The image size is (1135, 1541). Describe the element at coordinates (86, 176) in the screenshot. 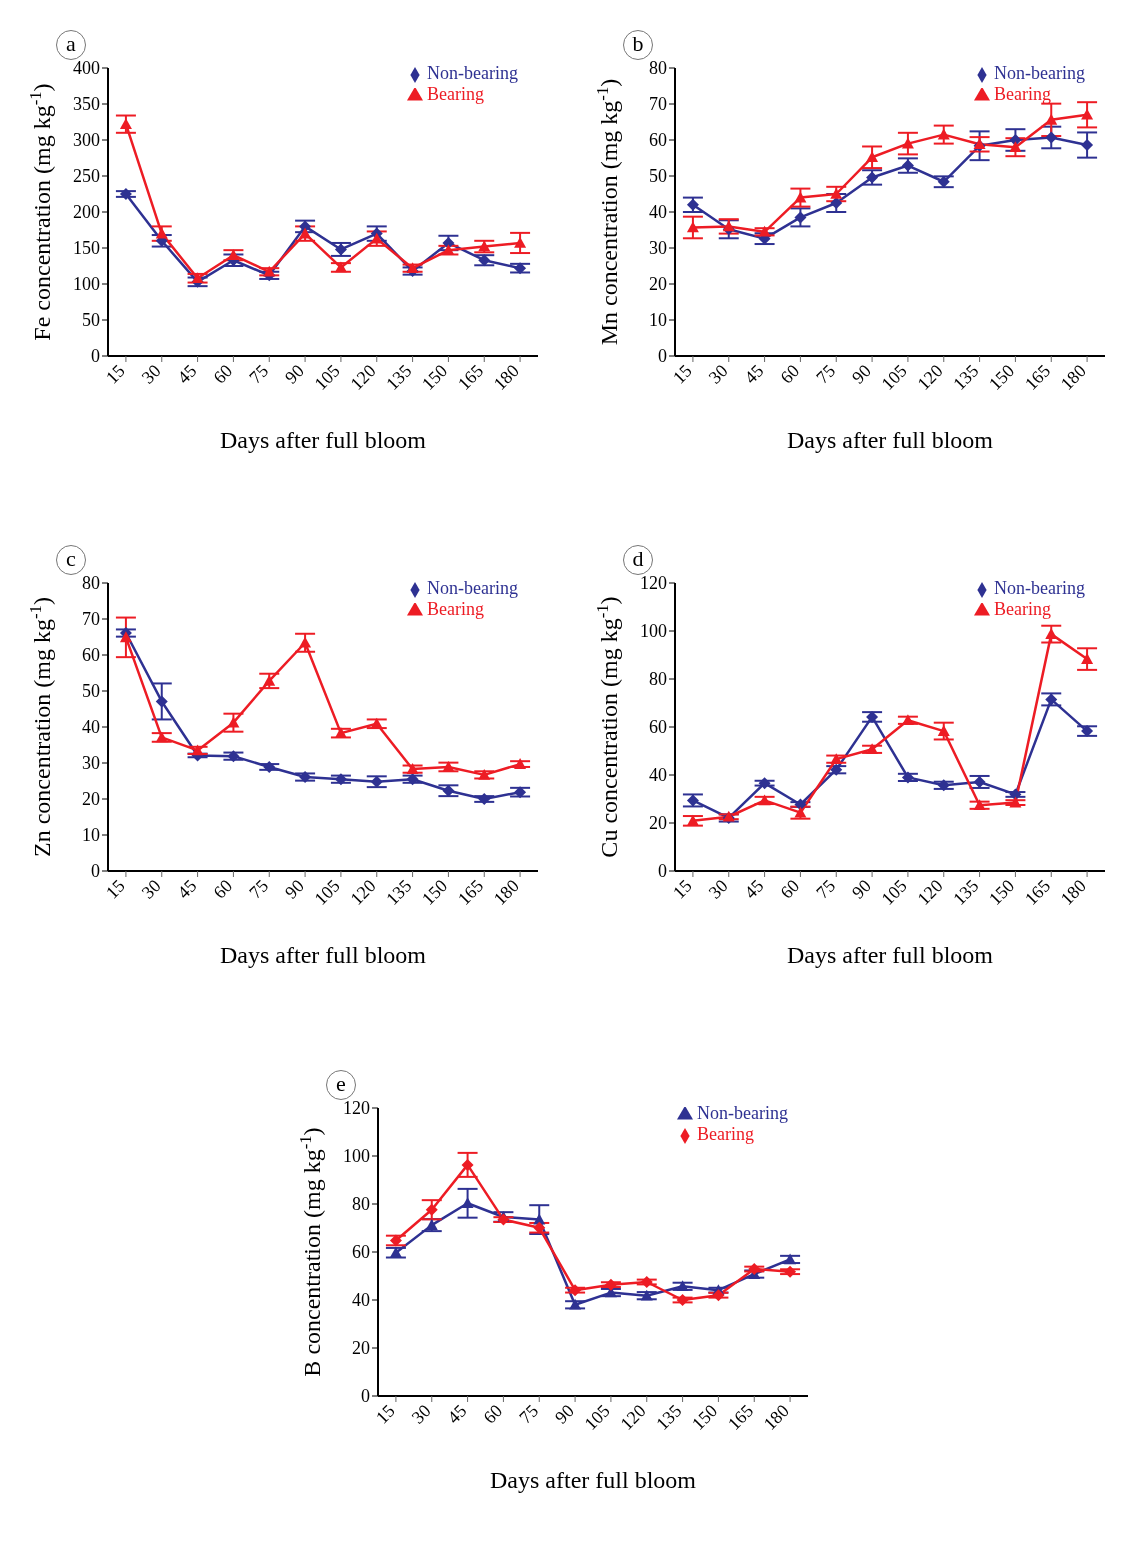

I see `y-tick-label: 250` at that location.